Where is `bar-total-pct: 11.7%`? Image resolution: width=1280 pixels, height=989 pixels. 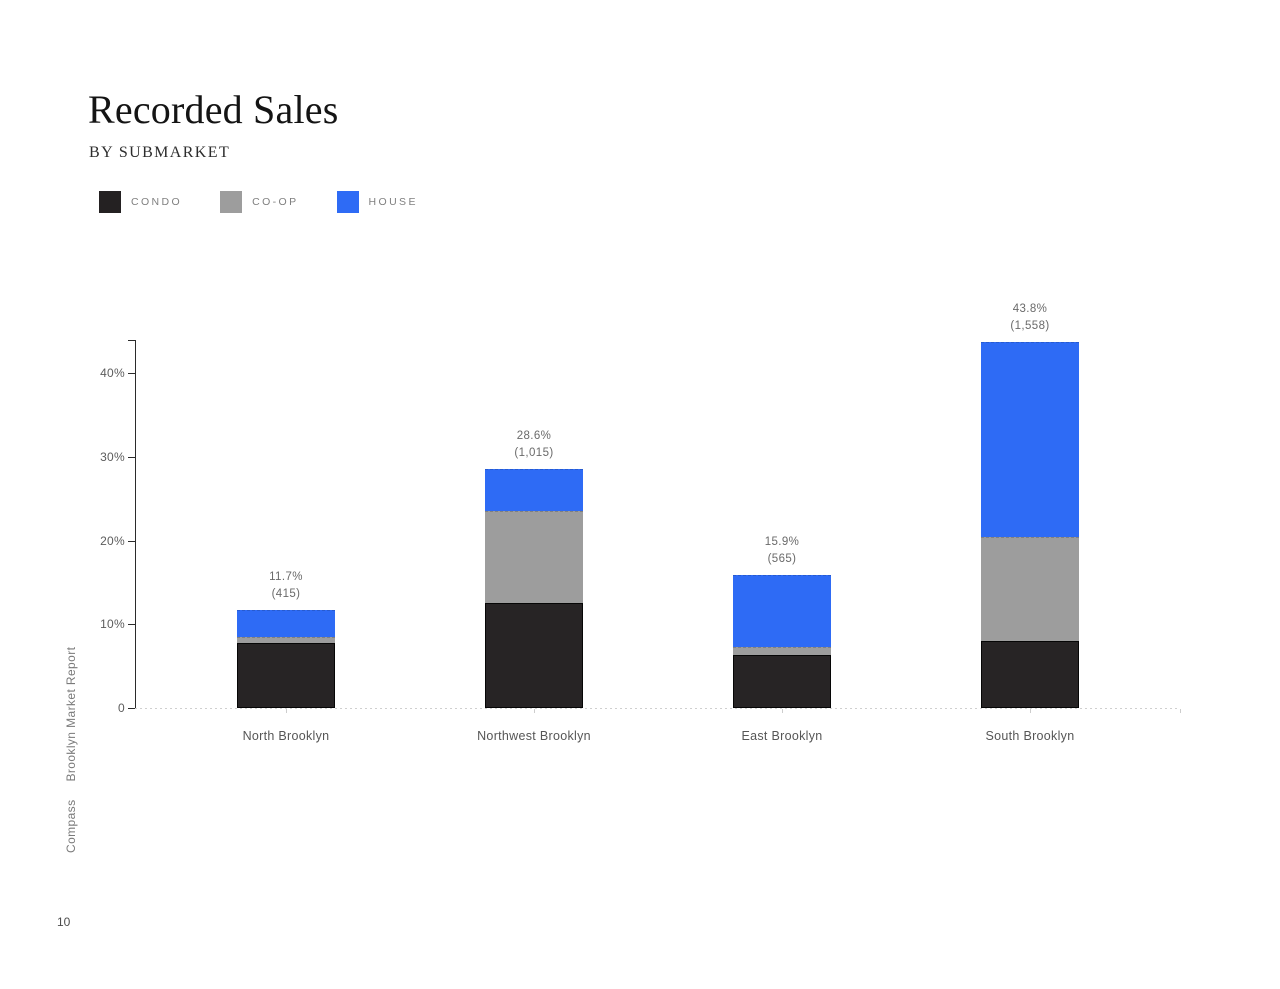 bar-total-pct: 11.7% is located at coordinates (286, 577).